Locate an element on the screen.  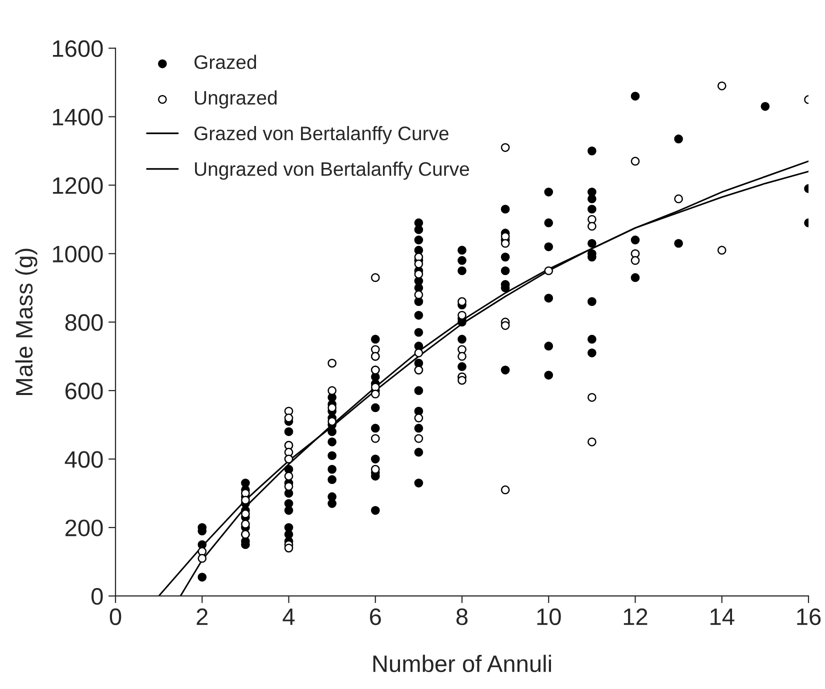
y-tick-label: 200 is located at coordinates (84, 528).